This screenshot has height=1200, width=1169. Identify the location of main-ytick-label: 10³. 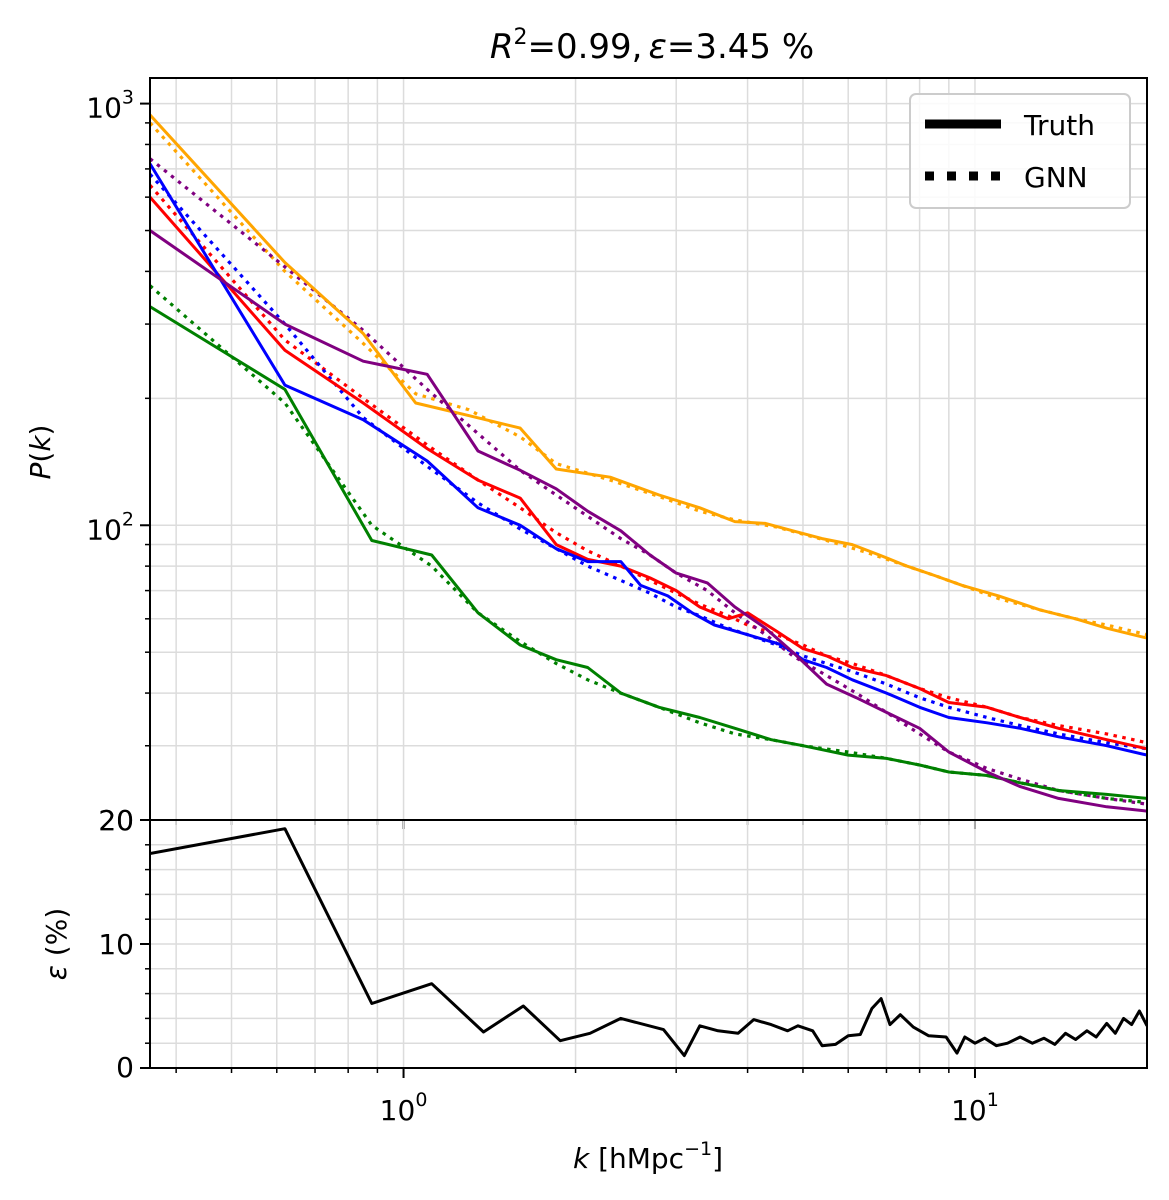
(110, 106).